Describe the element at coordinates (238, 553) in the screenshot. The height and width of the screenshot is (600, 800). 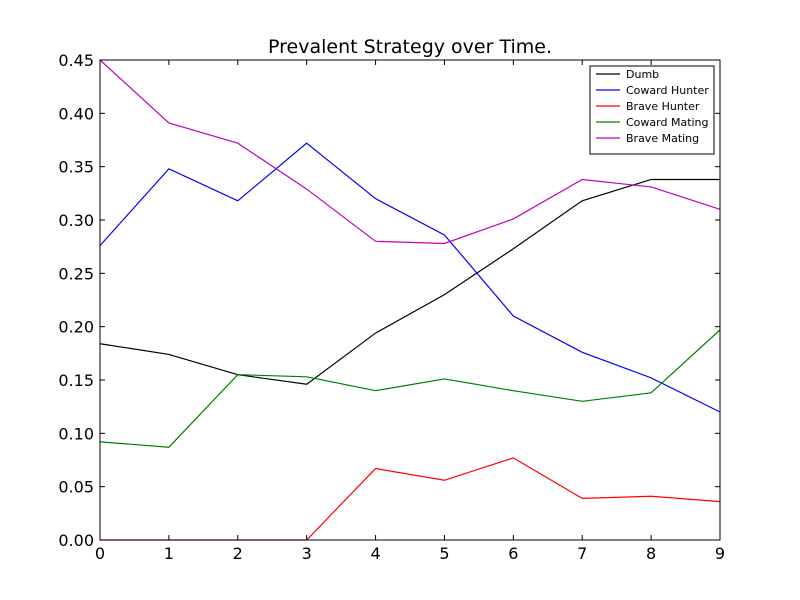
I see `x-tick-label: 2` at that location.